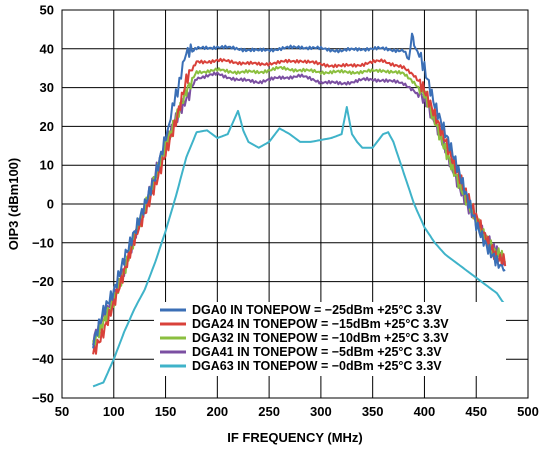 The height and width of the screenshot is (450, 557). Describe the element at coordinates (43, 281) in the screenshot. I see `y-tick-label: −20` at that location.